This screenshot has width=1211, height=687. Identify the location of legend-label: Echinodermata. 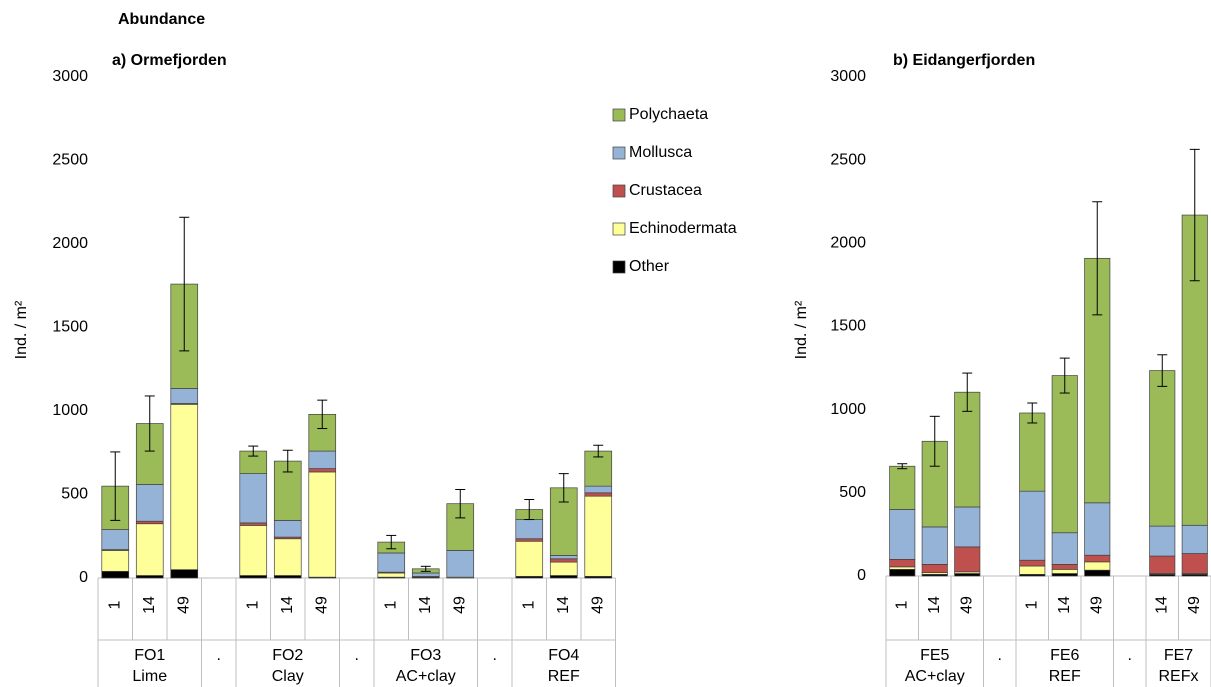
(683, 228).